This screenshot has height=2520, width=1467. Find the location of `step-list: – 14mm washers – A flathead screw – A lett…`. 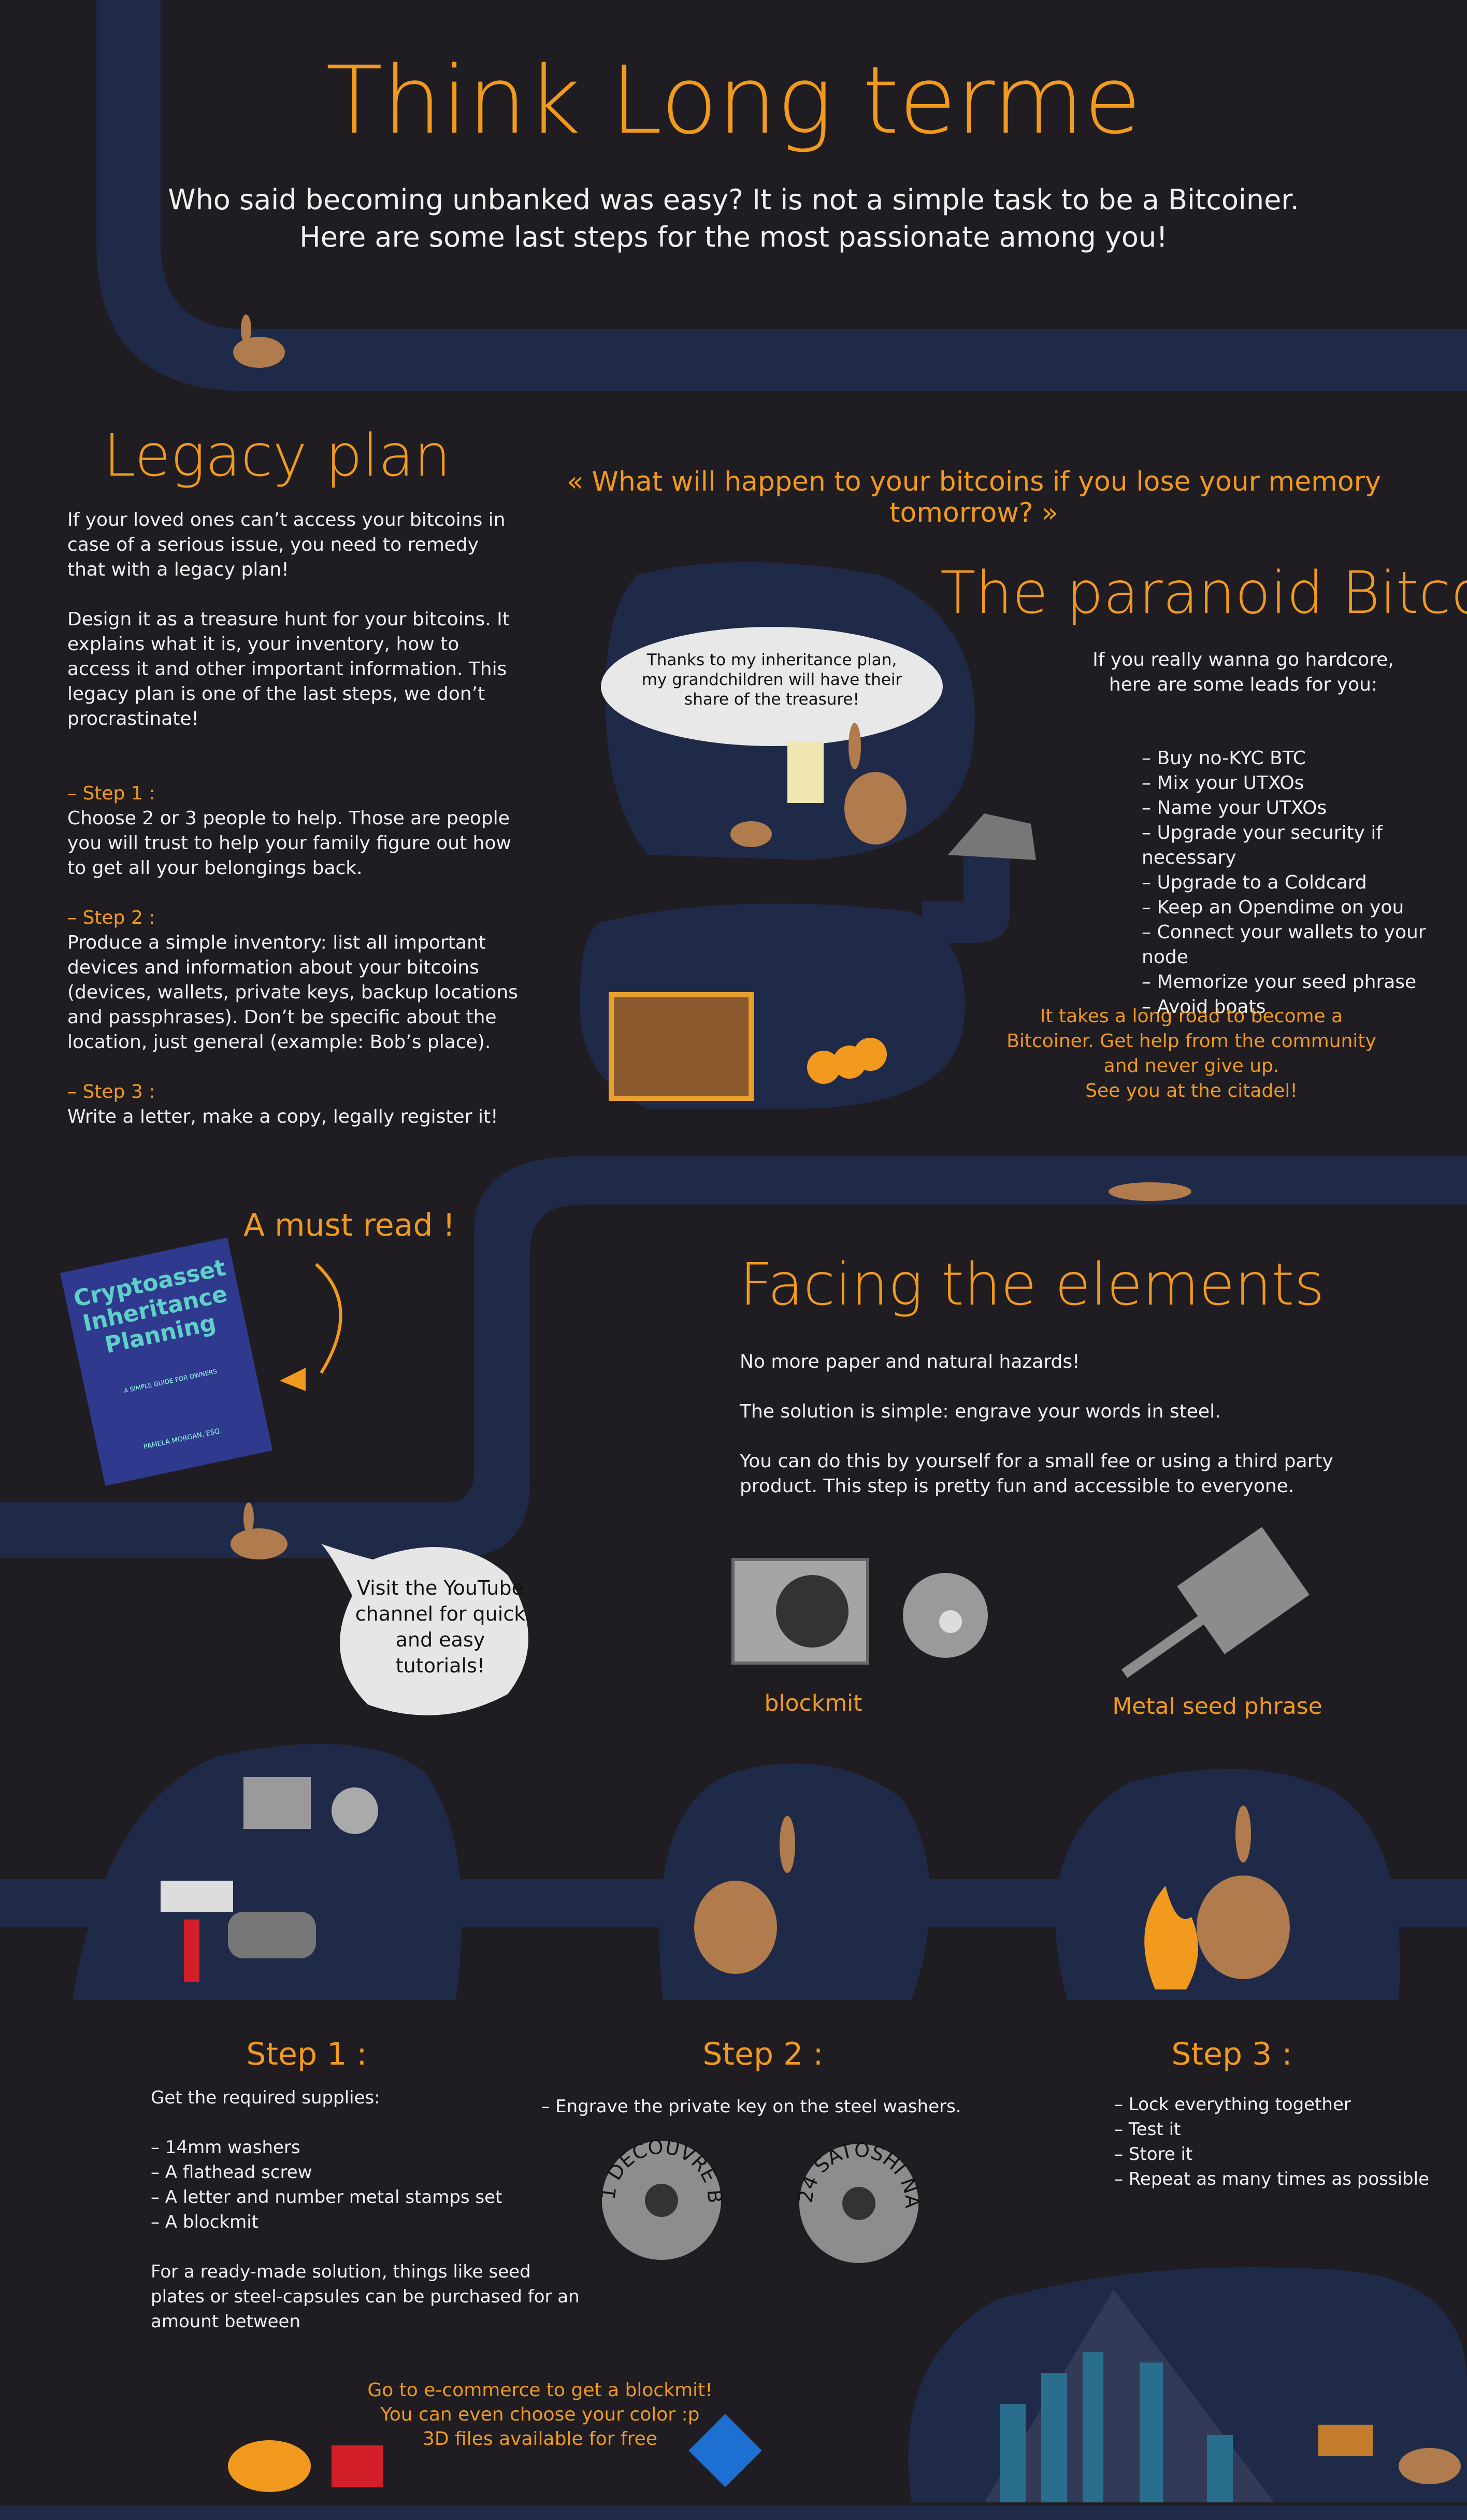

step-list: – 14mm washers – A flathead screw – A lett… is located at coordinates (366, 2185).